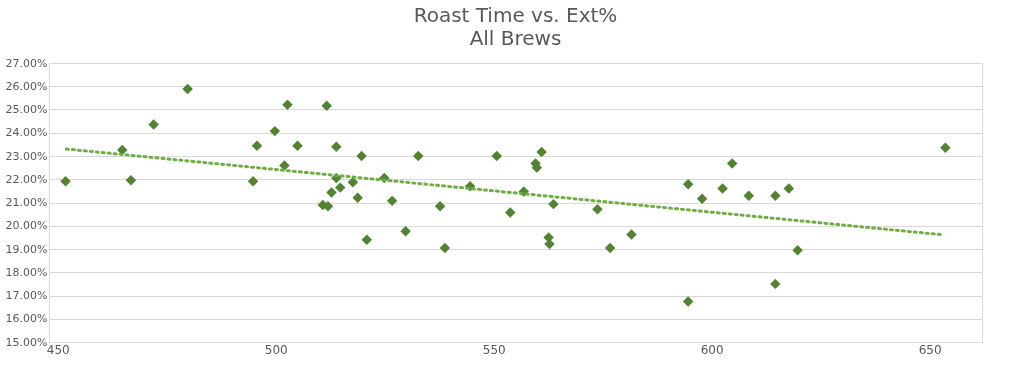  Describe the element at coordinates (276, 349) in the screenshot. I see `x-tick-label: 500` at that location.